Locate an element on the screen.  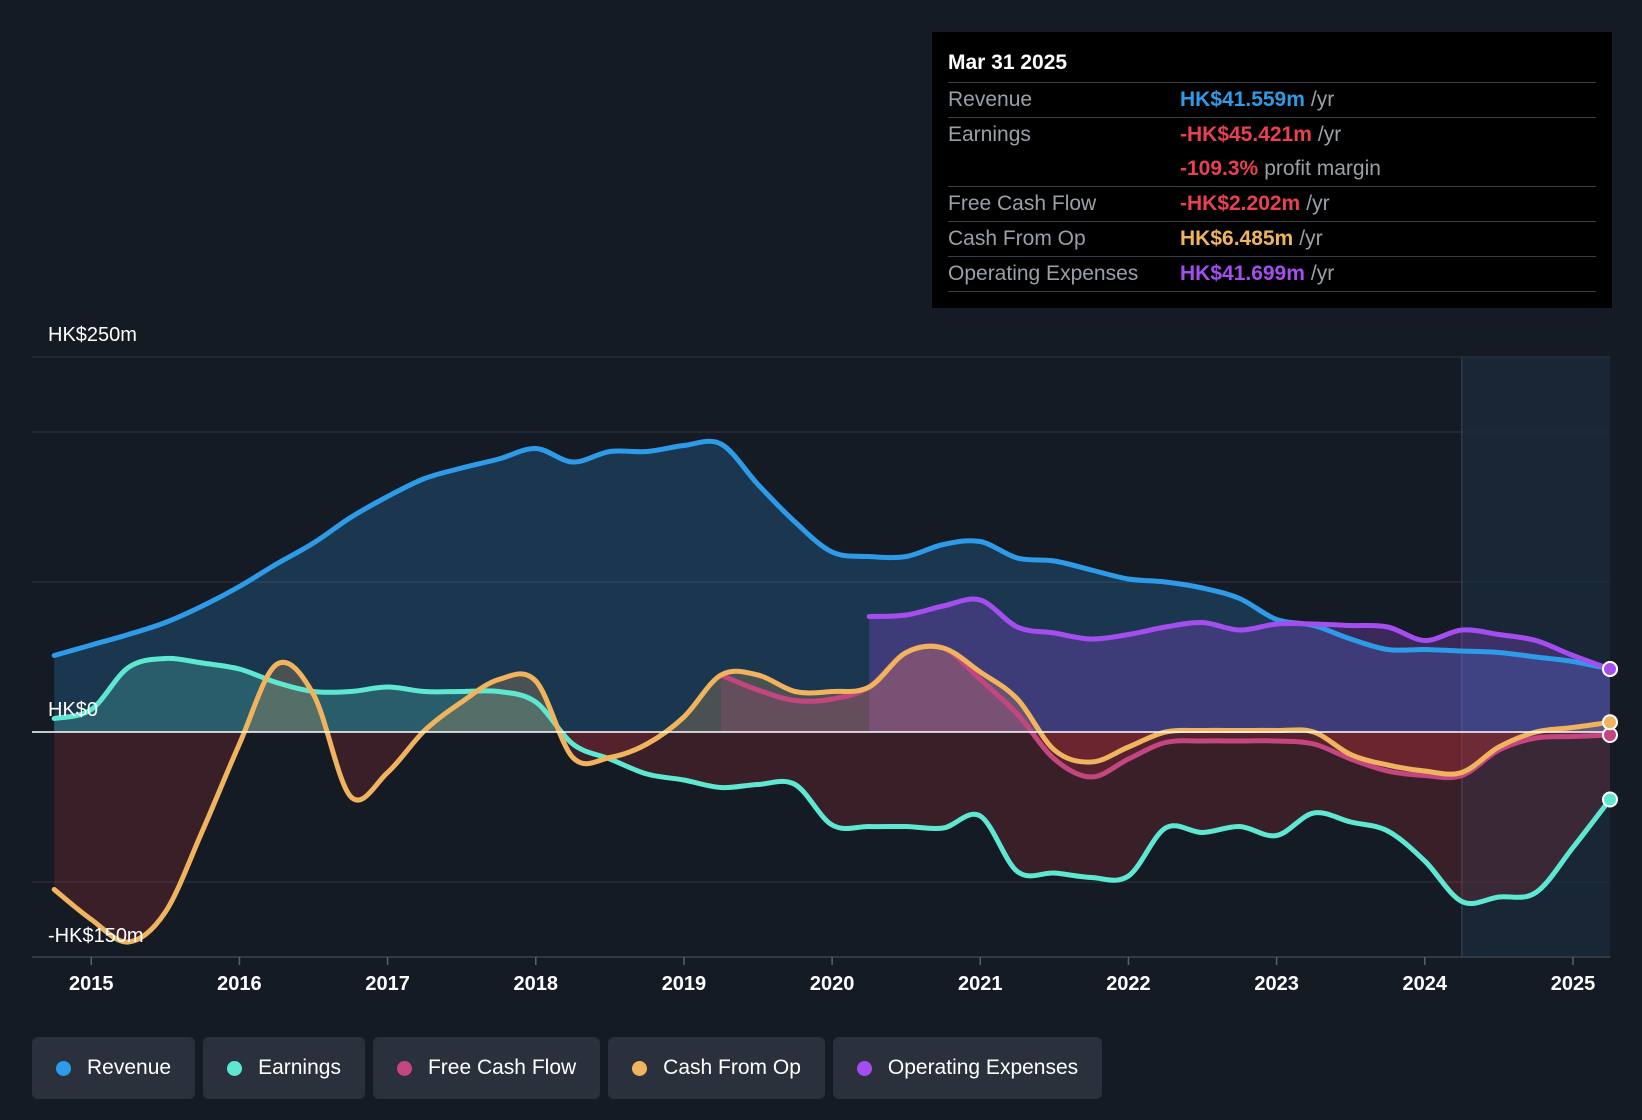
legend-item-cash-from-op: Cash From Op is located at coordinates (716, 1068).